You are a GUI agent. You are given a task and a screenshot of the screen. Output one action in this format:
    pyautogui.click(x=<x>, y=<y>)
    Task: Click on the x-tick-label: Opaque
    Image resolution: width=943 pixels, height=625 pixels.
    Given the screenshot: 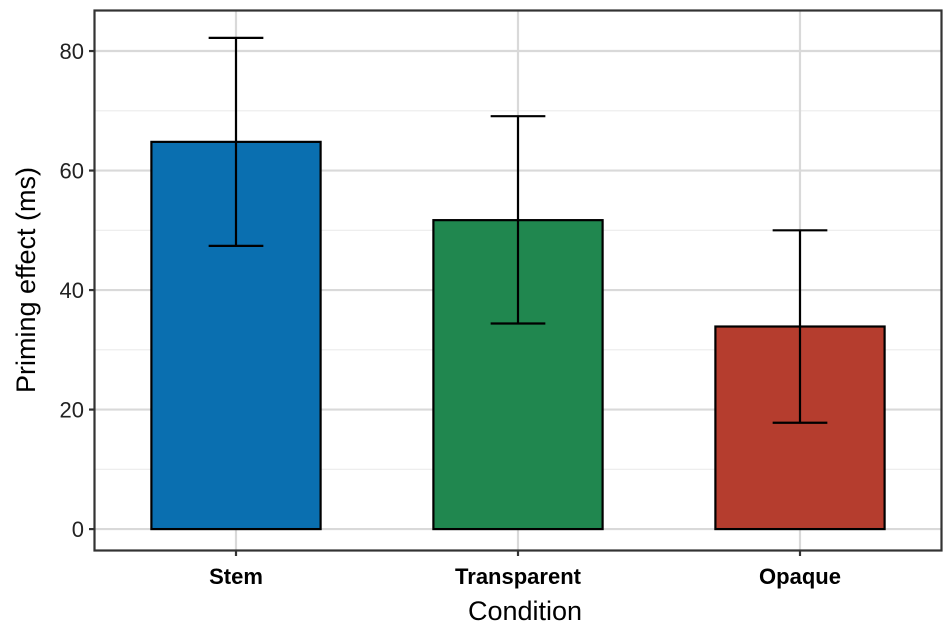 What is the action you would take?
    pyautogui.click(x=800, y=576)
    